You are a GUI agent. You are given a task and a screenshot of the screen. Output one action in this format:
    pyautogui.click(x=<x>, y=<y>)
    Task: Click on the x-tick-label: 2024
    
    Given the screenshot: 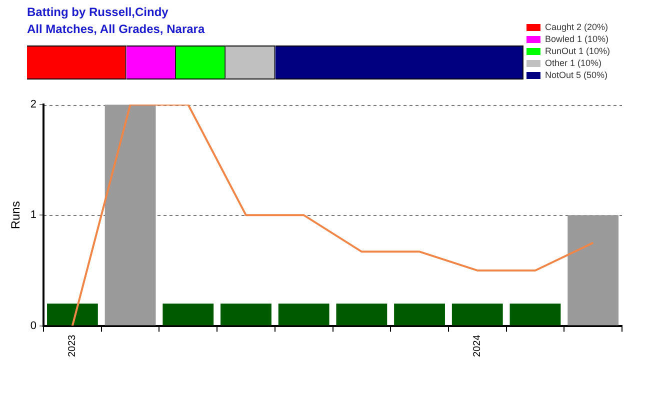 What is the action you would take?
    pyautogui.click(x=478, y=346)
    